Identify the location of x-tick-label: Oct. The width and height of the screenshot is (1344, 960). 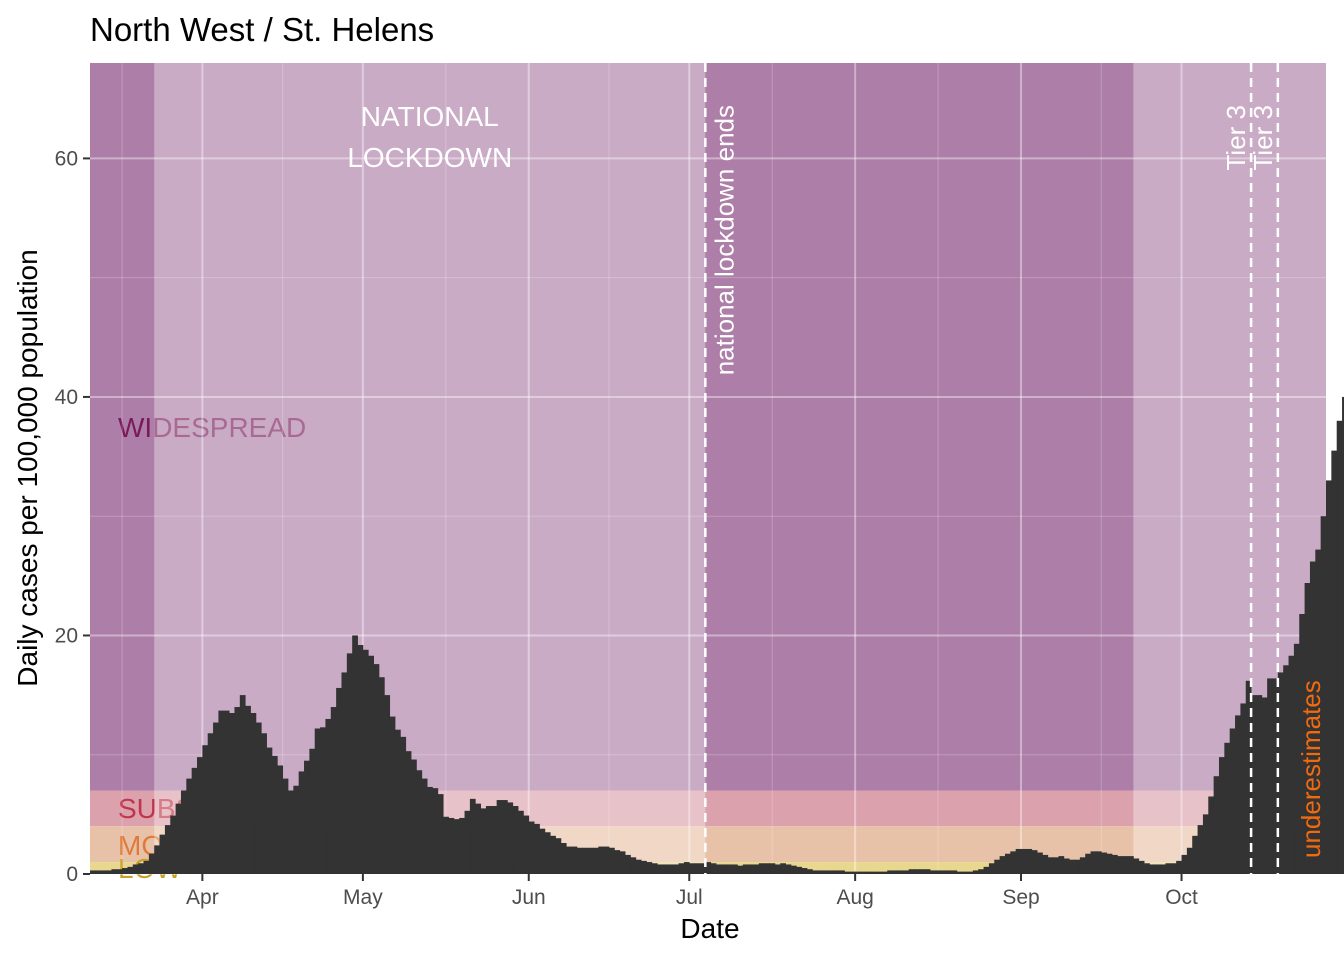
(1181, 897).